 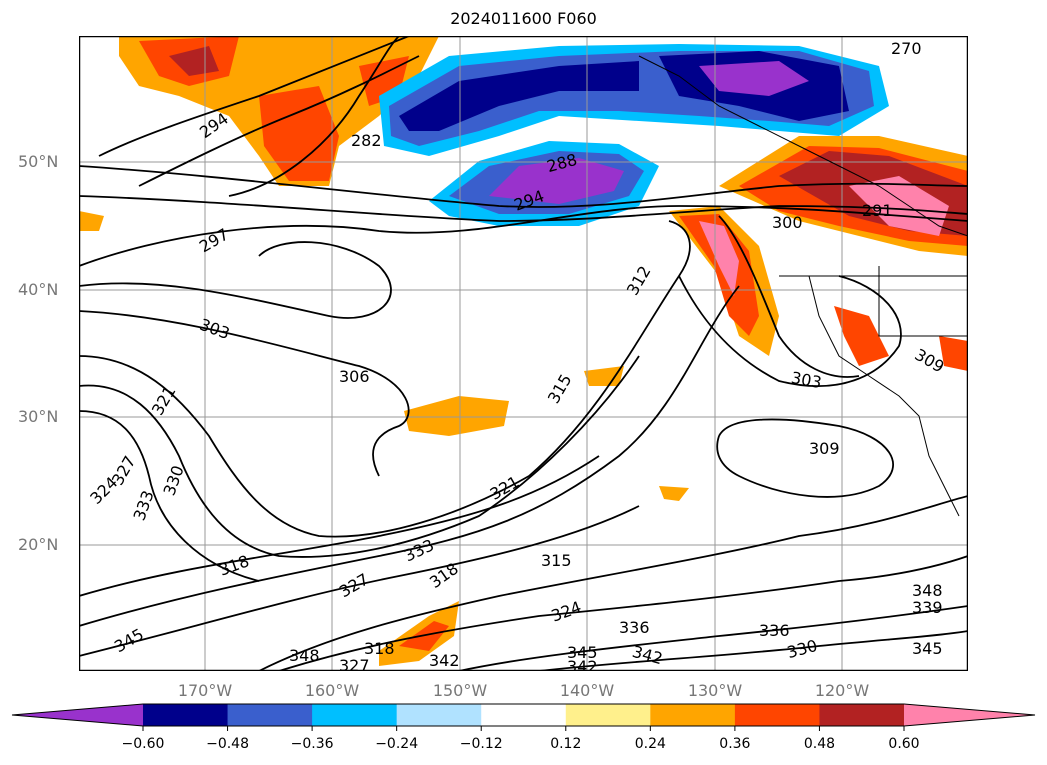 What do you see at coordinates (650, 744) in the screenshot?
I see `colorbar-tick-label: 0.24` at bounding box center [650, 744].